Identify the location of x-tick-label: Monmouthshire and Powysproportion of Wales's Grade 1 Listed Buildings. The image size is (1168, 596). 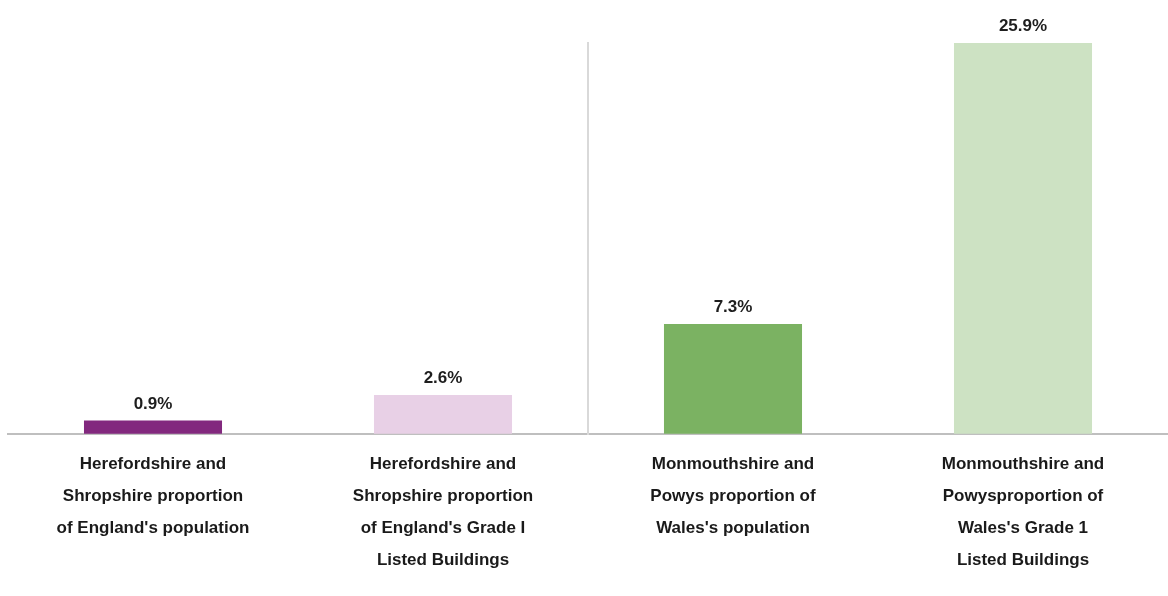
(1023, 511).